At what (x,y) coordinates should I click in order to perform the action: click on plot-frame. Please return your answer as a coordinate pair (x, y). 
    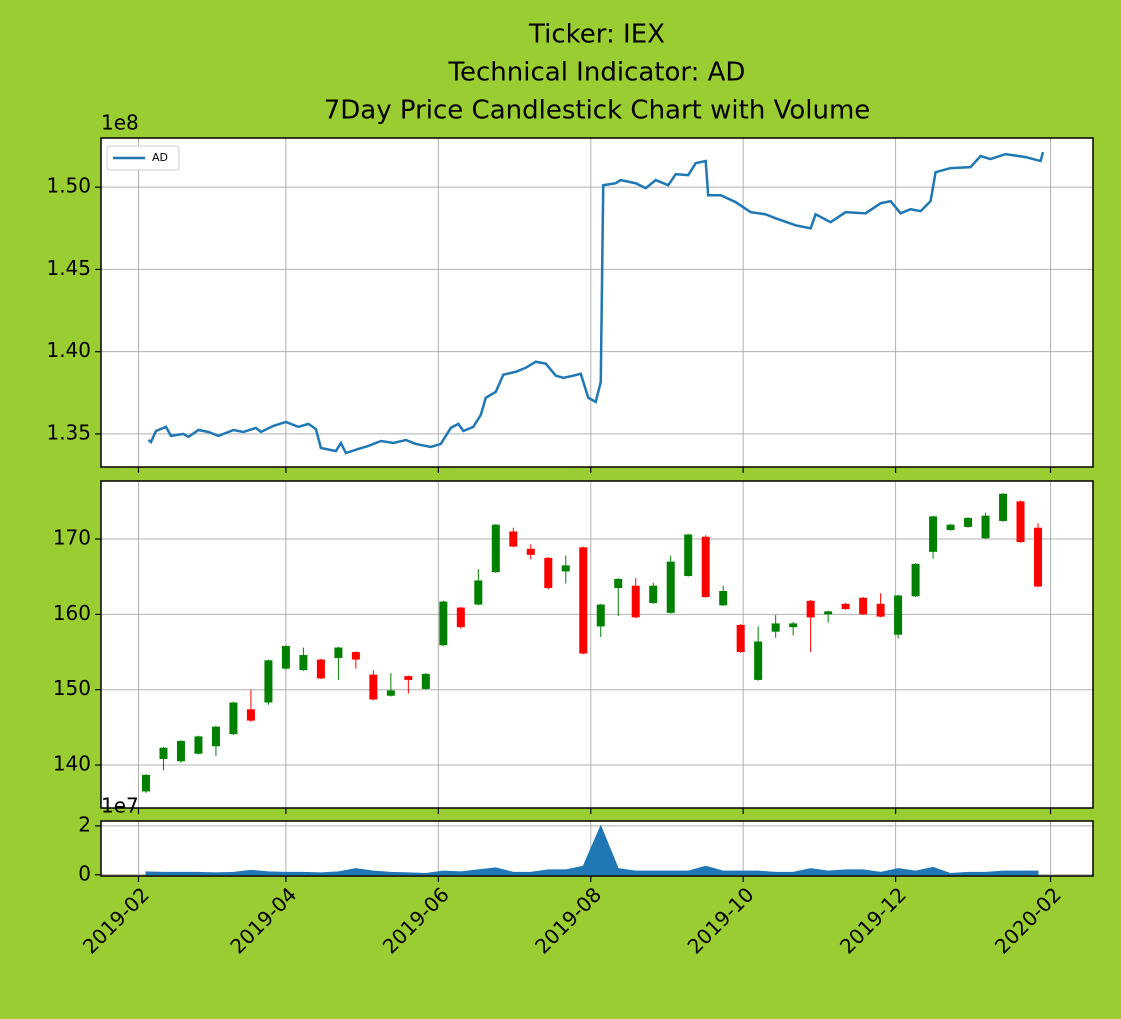
    Looking at the image, I should click on (597, 848).